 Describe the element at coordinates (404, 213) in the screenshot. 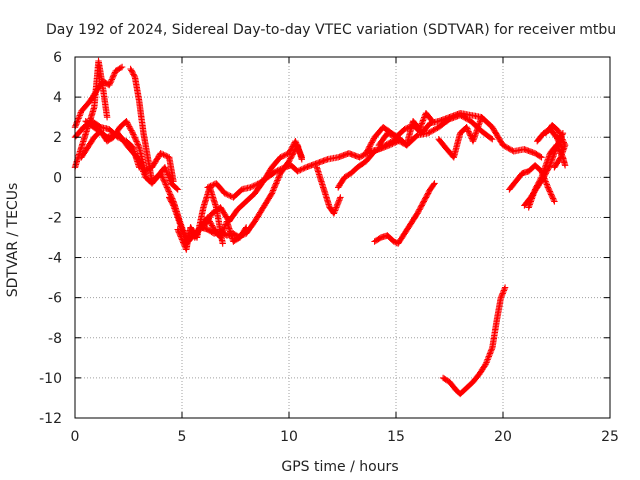

I see `series-trace-r` at that location.